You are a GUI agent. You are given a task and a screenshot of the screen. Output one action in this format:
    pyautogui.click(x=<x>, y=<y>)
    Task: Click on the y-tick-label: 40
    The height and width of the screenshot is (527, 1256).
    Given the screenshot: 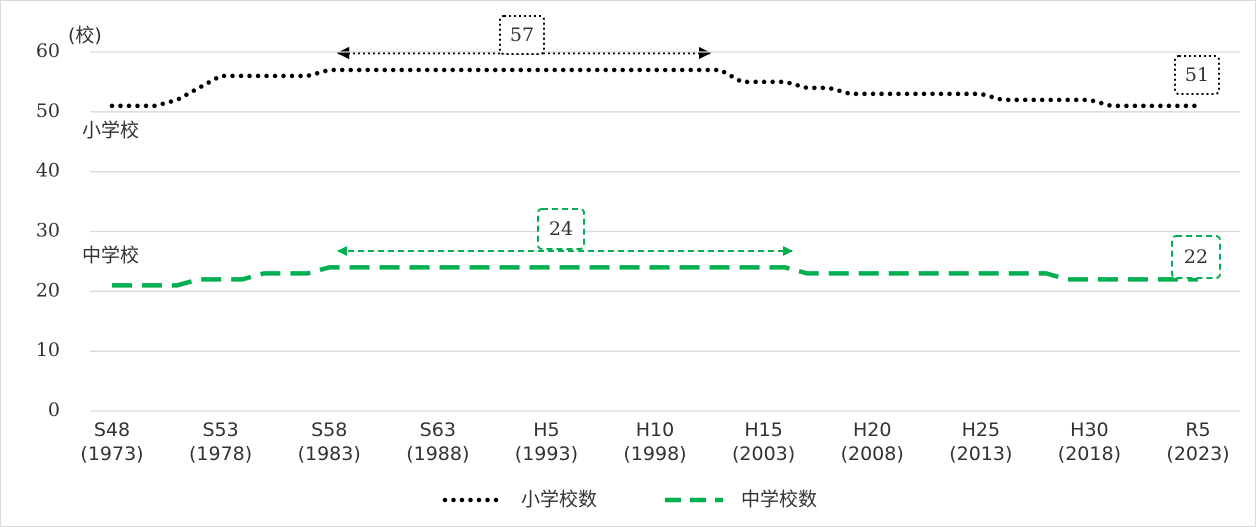 What is the action you would take?
    pyautogui.click(x=48, y=171)
    